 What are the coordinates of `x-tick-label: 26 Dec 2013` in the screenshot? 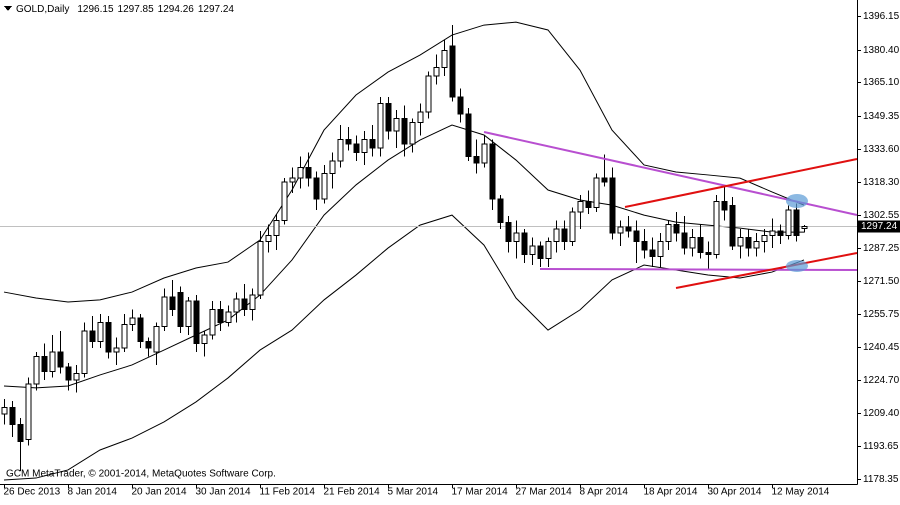 It's located at (32, 492).